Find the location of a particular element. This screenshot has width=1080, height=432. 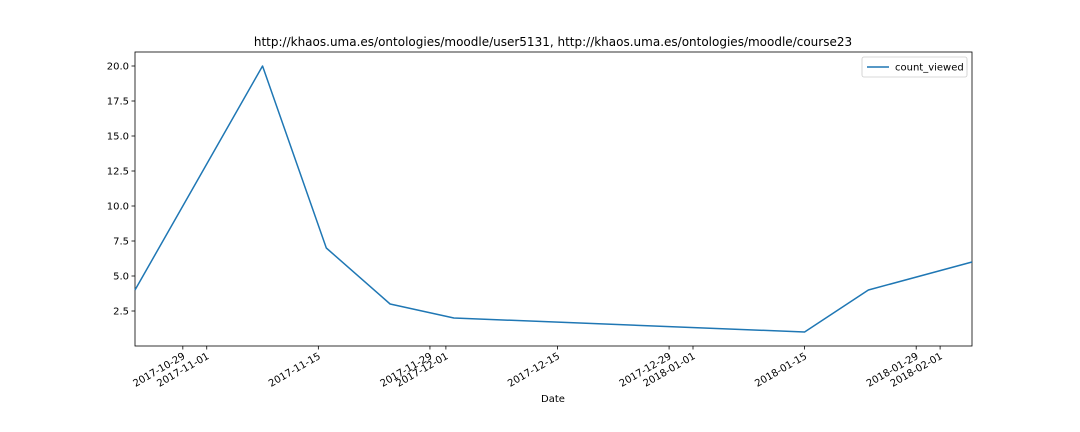

legend: count_viewed is located at coordinates (914, 67).